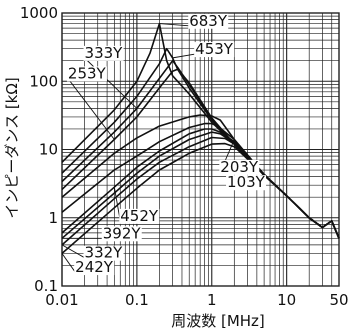 Image resolution: width=351 pixels, height=332 pixels. Describe the element at coordinates (43, 81) in the screenshot. I see `y-tick-label: 100` at that location.